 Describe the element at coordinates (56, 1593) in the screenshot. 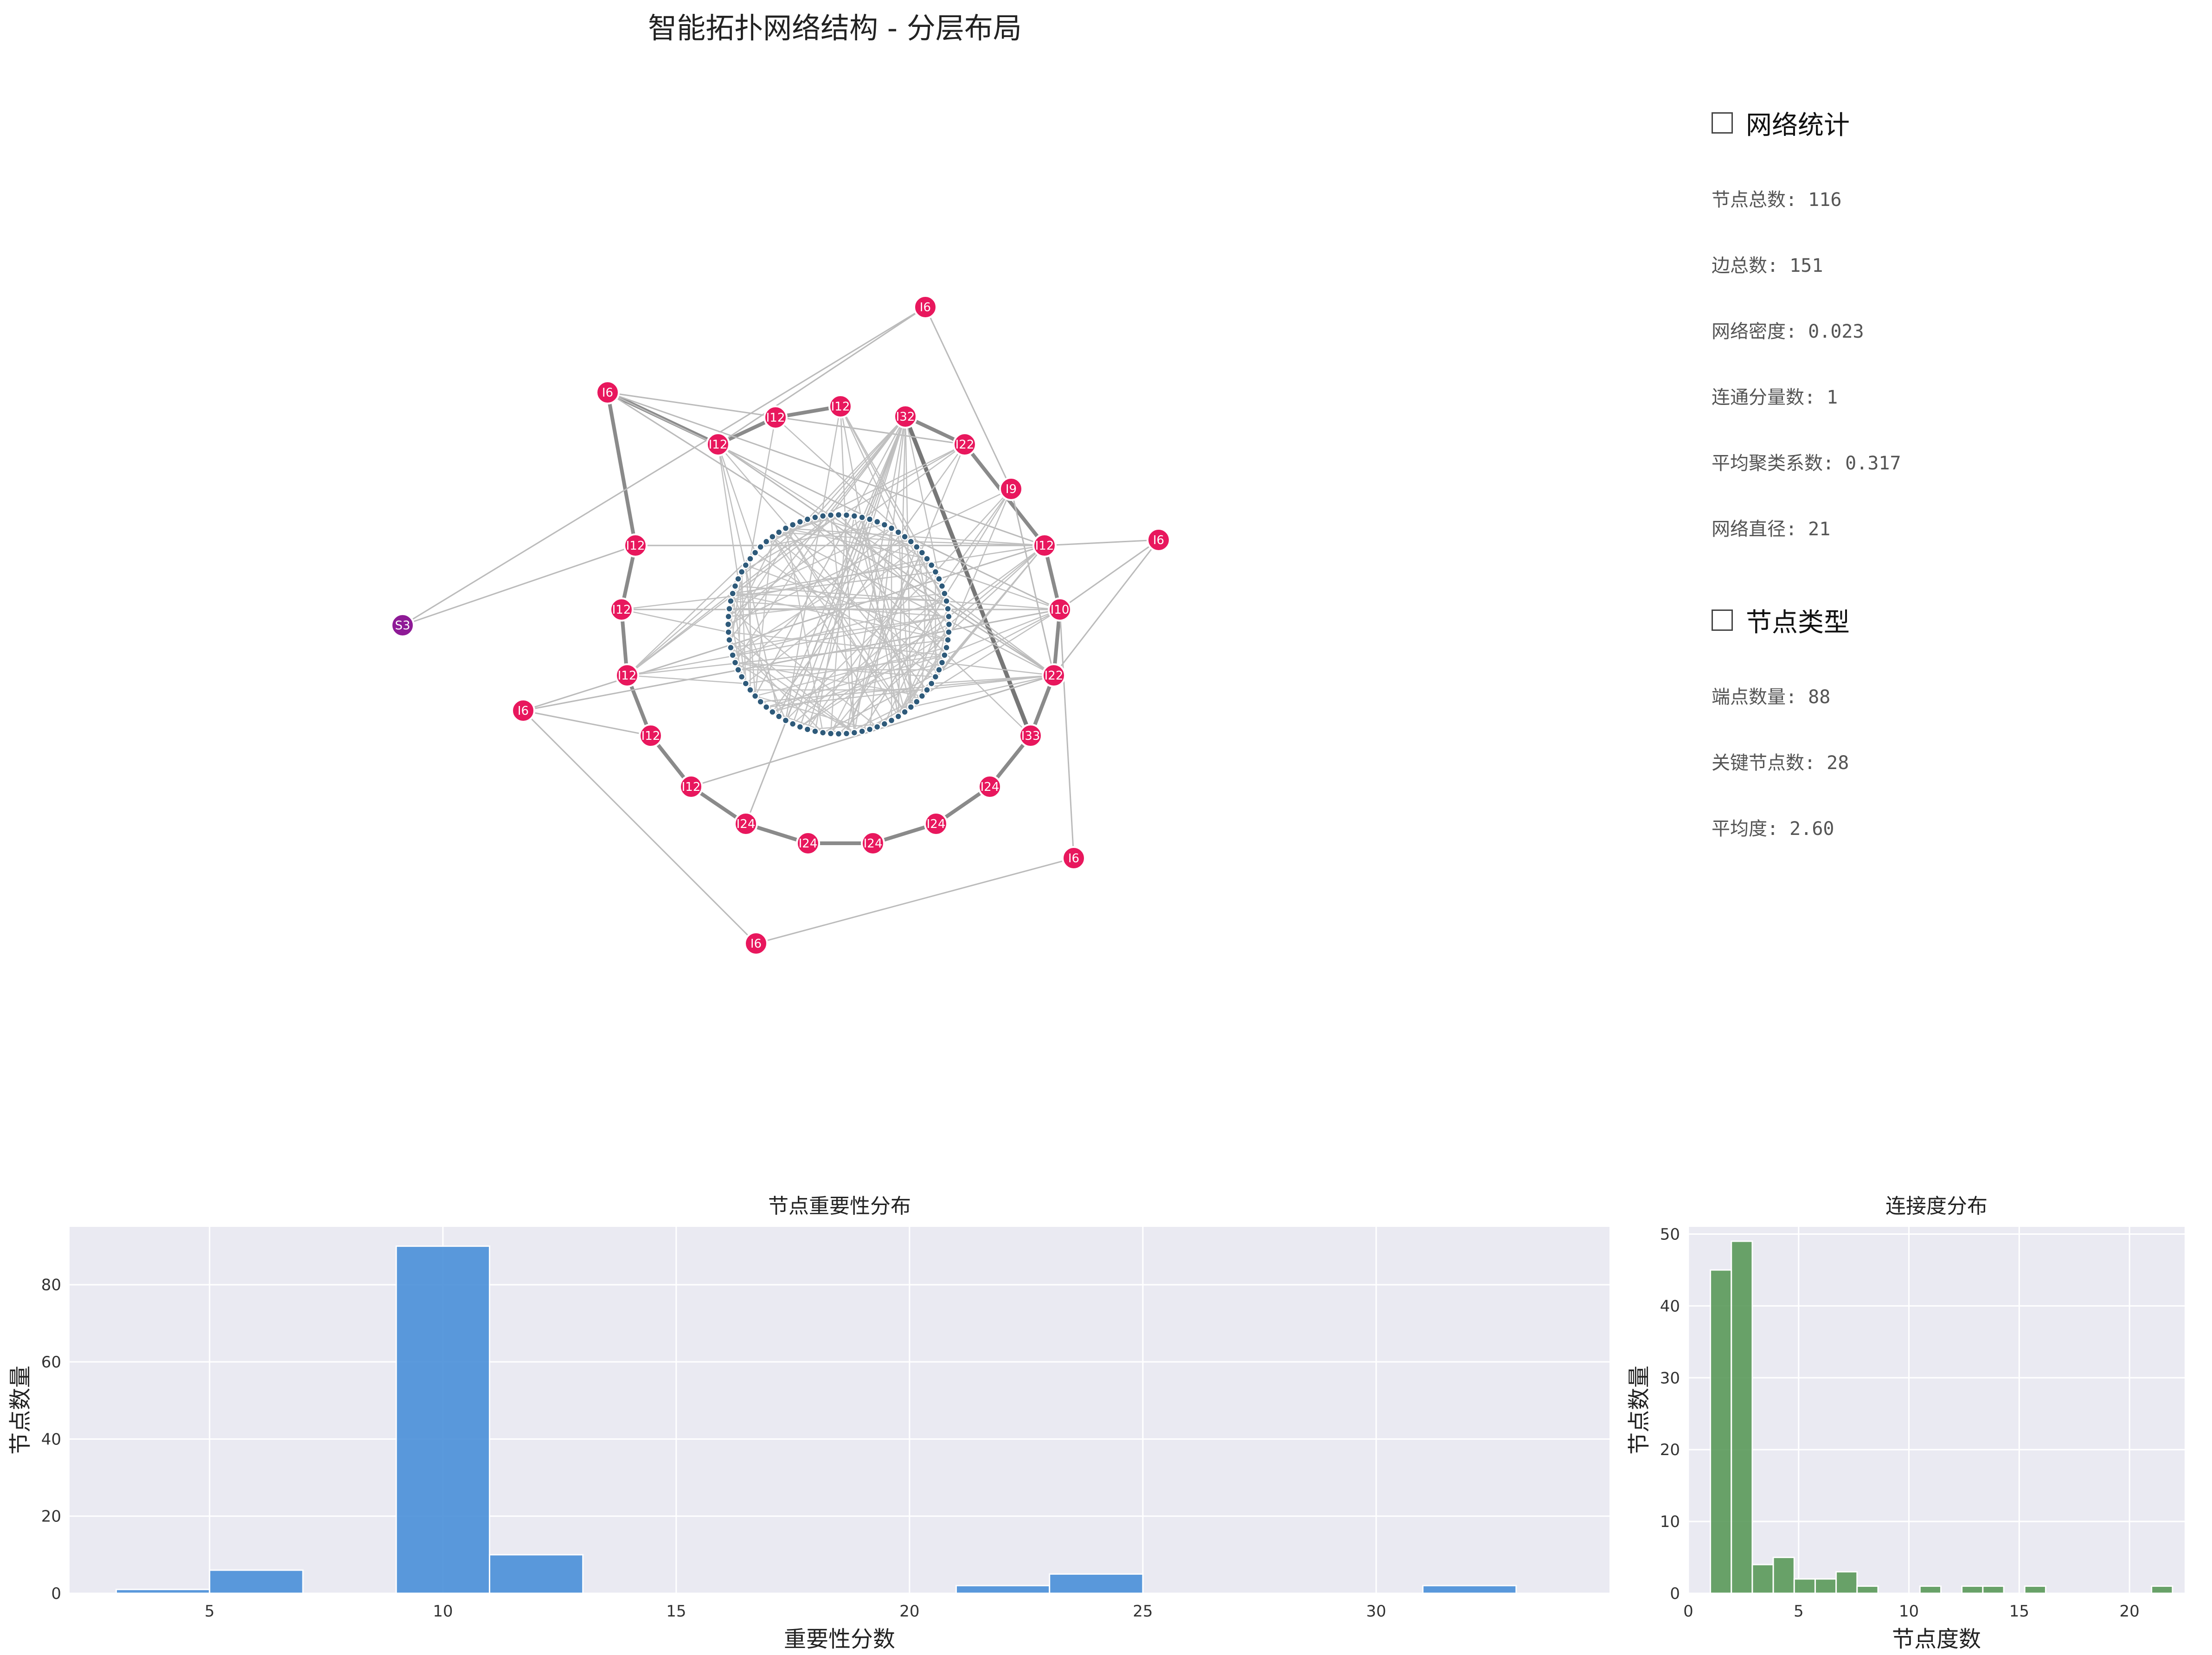

I see `y-tick-label: 0` at that location.